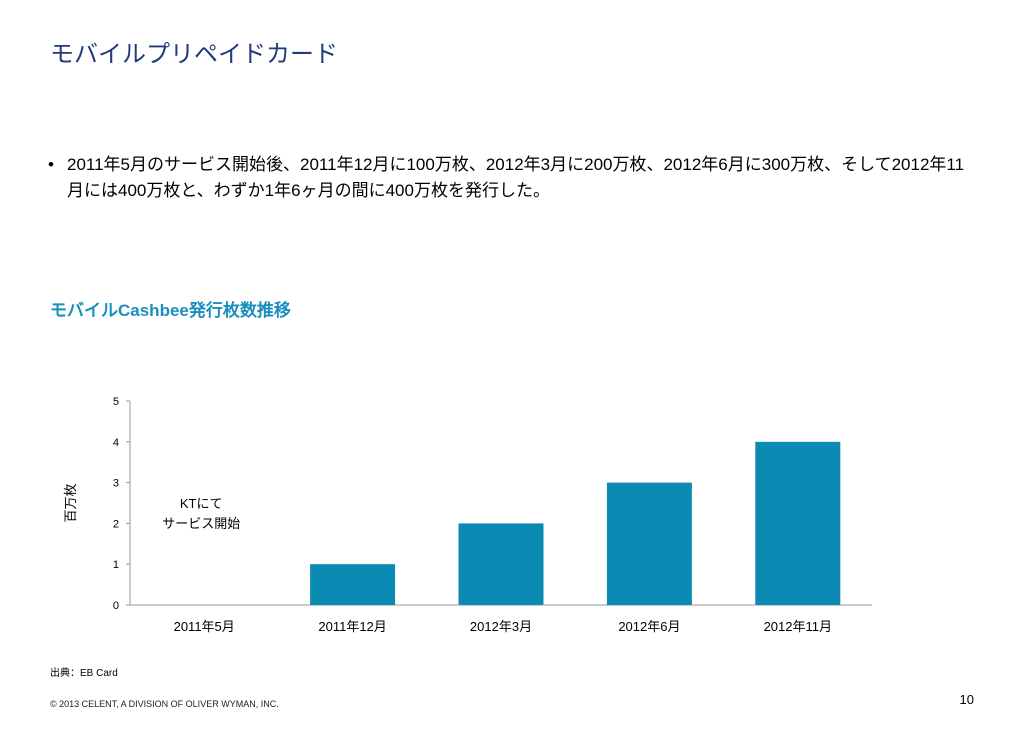  Describe the element at coordinates (352, 626) in the screenshot. I see `x-tick-label: 2011年12月` at that location.